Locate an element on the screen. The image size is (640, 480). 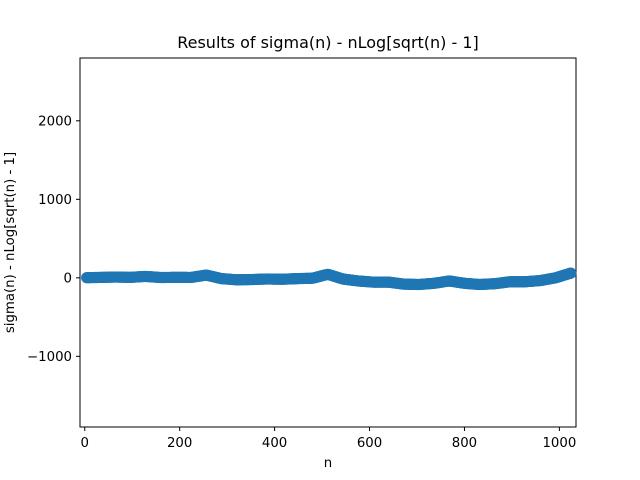
y-axis-ticks: −1000 0 1000 2000 is located at coordinates (53, 239).